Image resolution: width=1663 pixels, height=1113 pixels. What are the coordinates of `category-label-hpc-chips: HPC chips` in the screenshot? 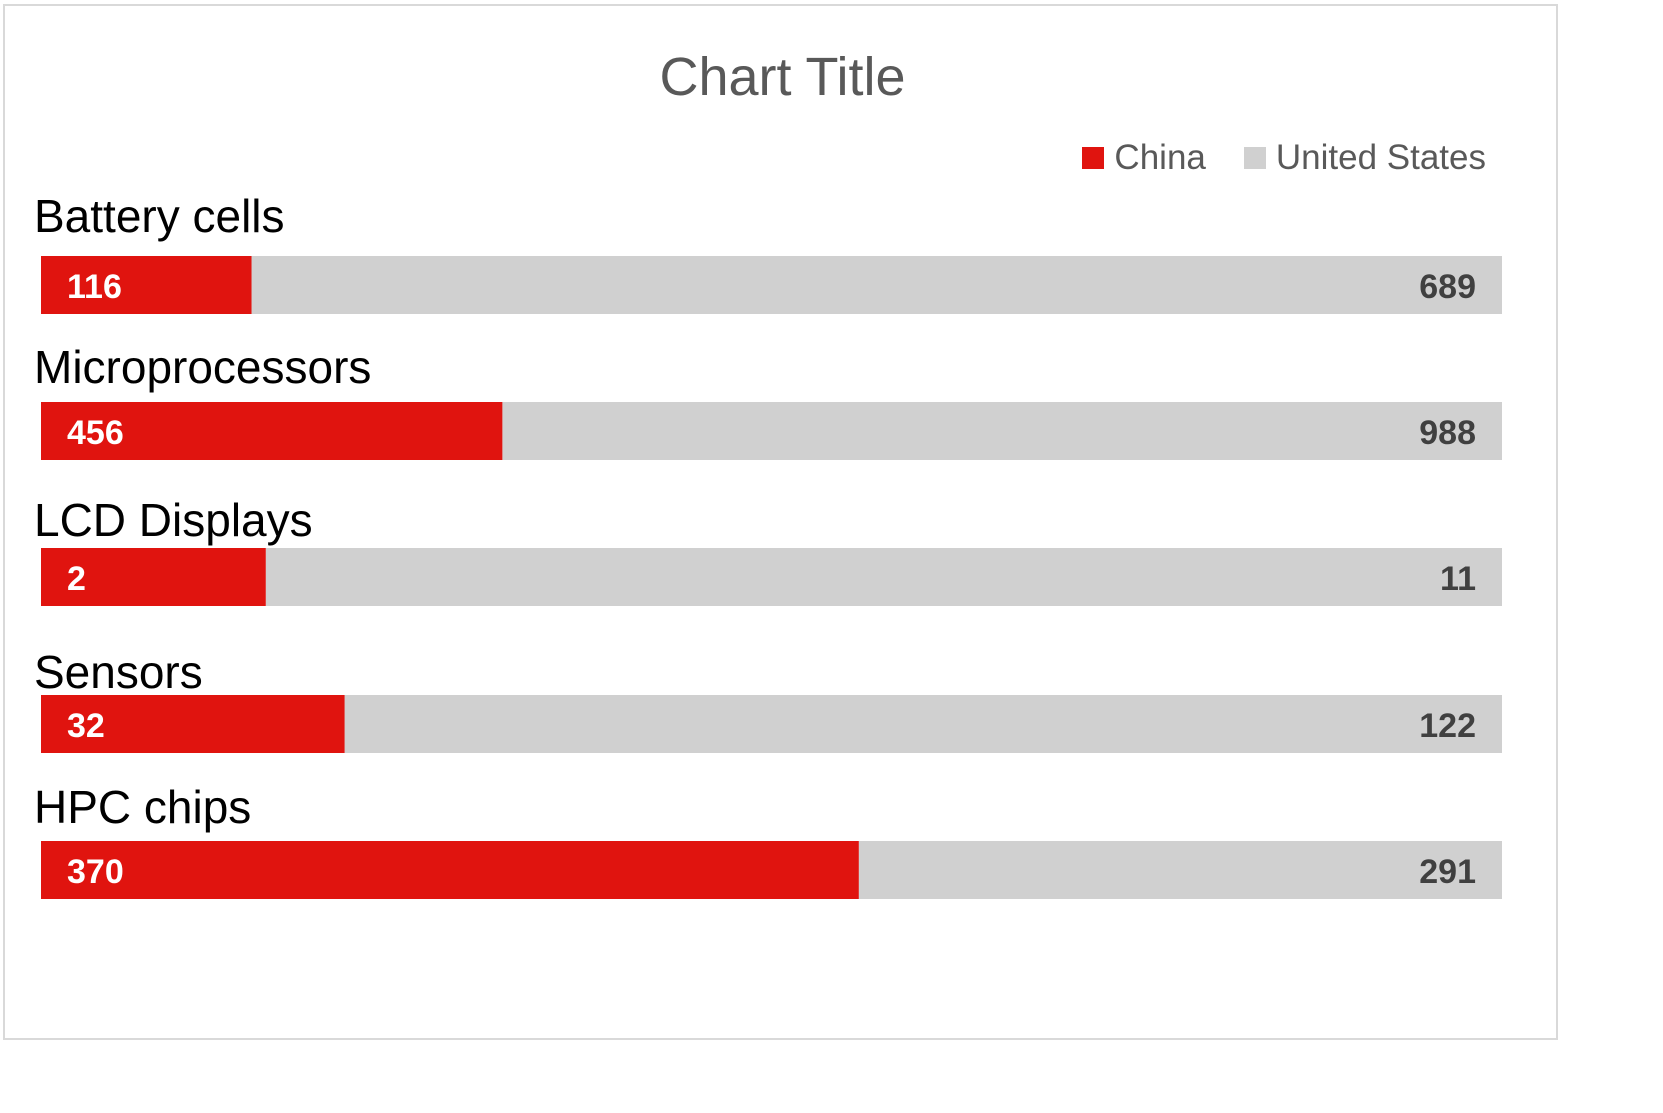 It's located at (142, 807).